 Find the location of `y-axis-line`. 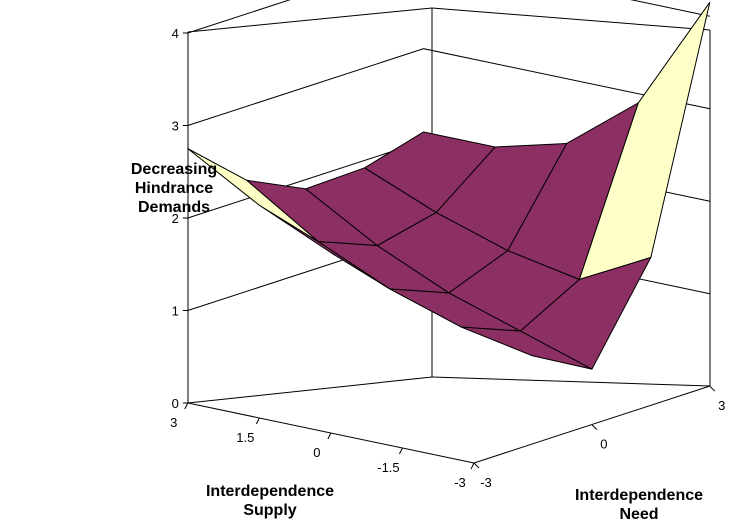

y-axis-line is located at coordinates (592, 424).